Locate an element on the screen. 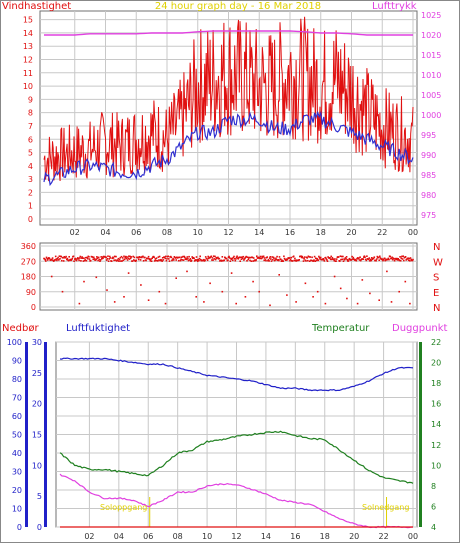  precip-y-tick: 30 is located at coordinates (37, 342).